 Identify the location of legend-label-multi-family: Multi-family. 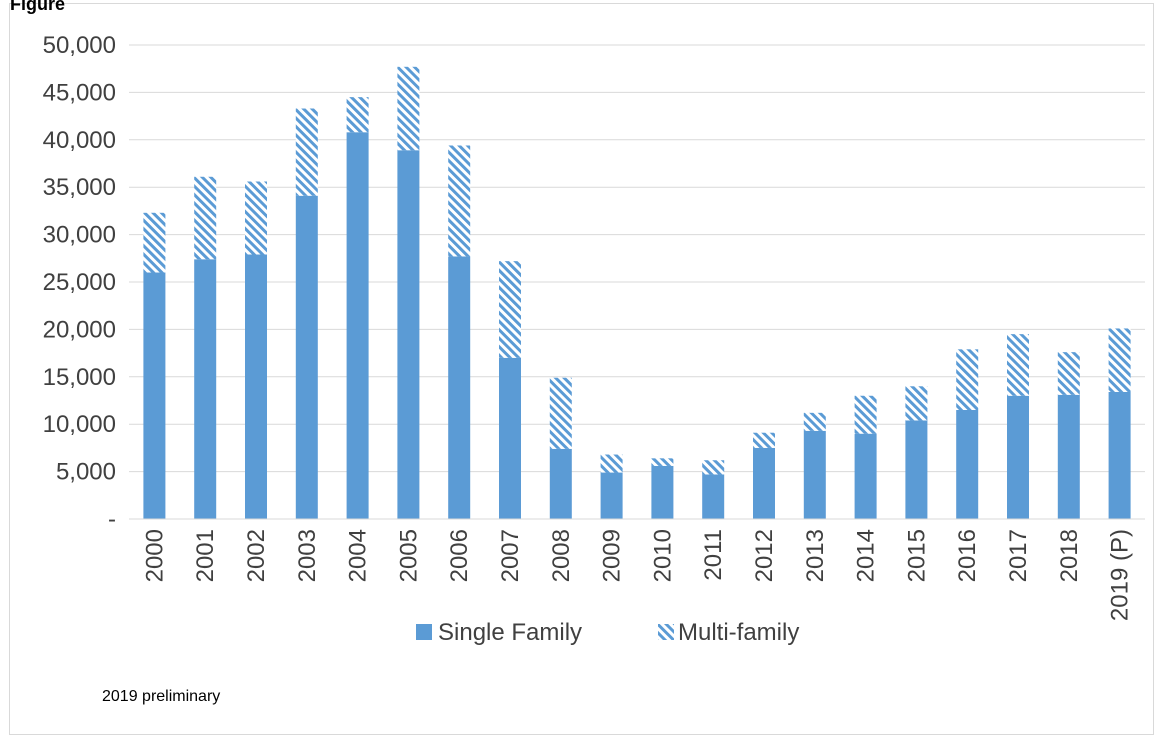
(738, 632).